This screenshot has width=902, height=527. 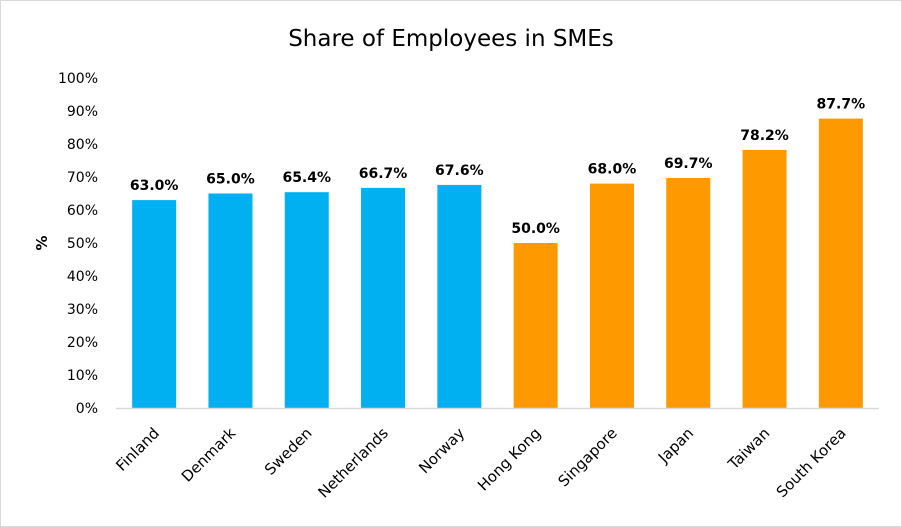 I want to click on bar-netherlands, so click(x=383, y=297).